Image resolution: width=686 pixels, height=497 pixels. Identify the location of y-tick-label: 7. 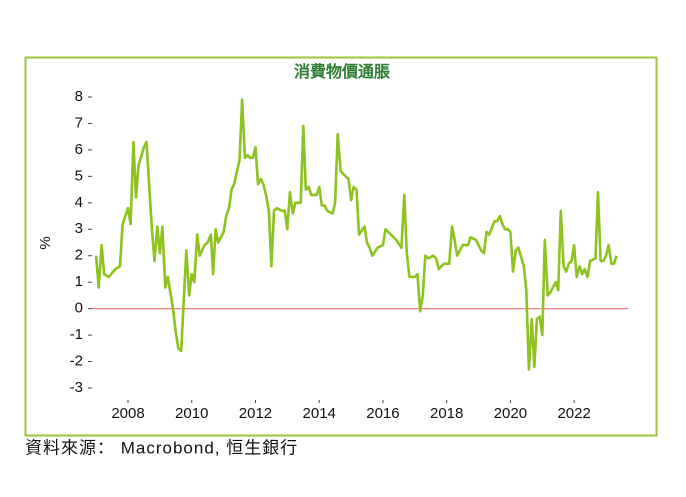
(79, 122).